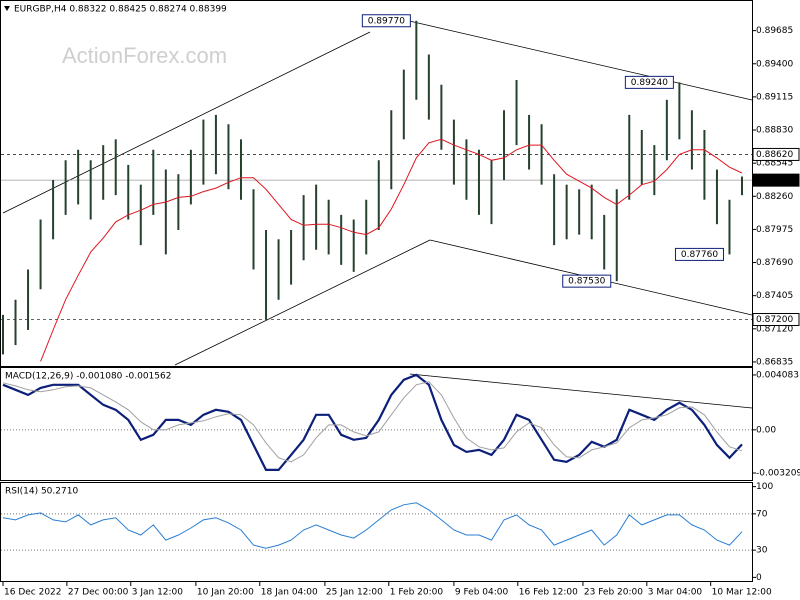 The height and width of the screenshot is (600, 800). Describe the element at coordinates (482, 593) in the screenshot. I see `x-tick-label: 9 Feb 04:00` at that location.